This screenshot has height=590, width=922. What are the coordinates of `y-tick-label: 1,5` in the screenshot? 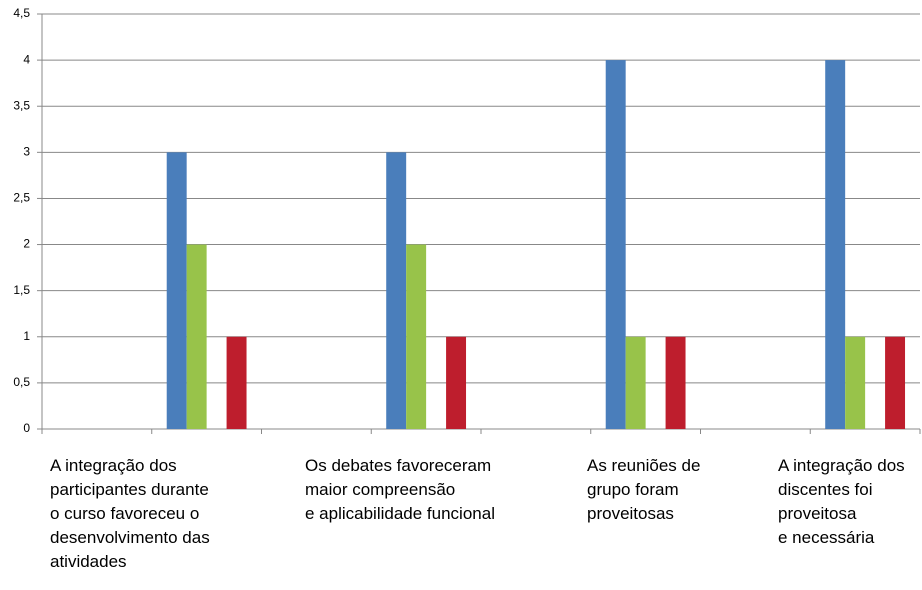 It's located at (21, 290).